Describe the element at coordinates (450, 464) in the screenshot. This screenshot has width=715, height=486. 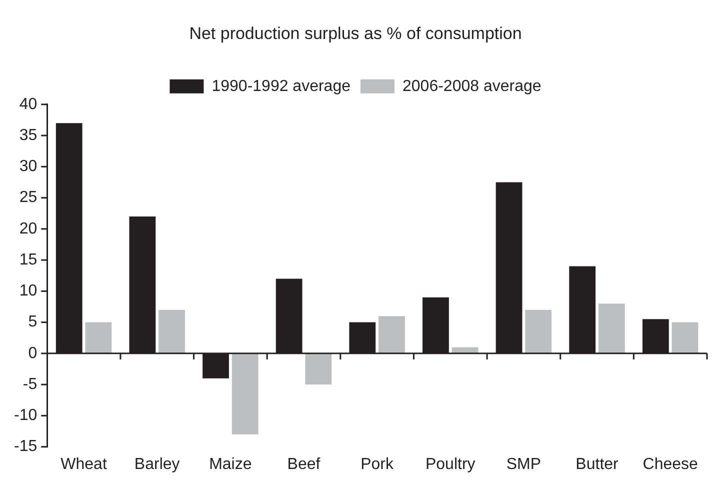
I see `x-tick-label: Poultry` at that location.